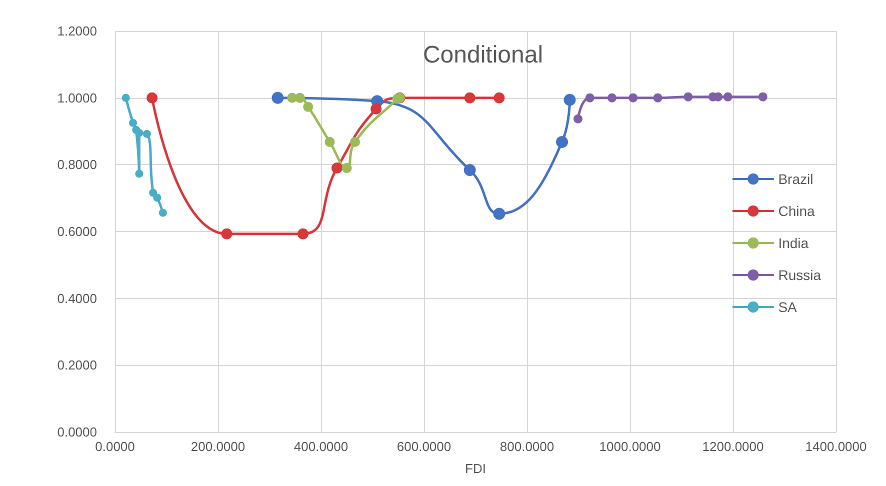 Image resolution: width=886 pixels, height=486 pixels. I want to click on x-tick-label: 0.0000, so click(115, 446).